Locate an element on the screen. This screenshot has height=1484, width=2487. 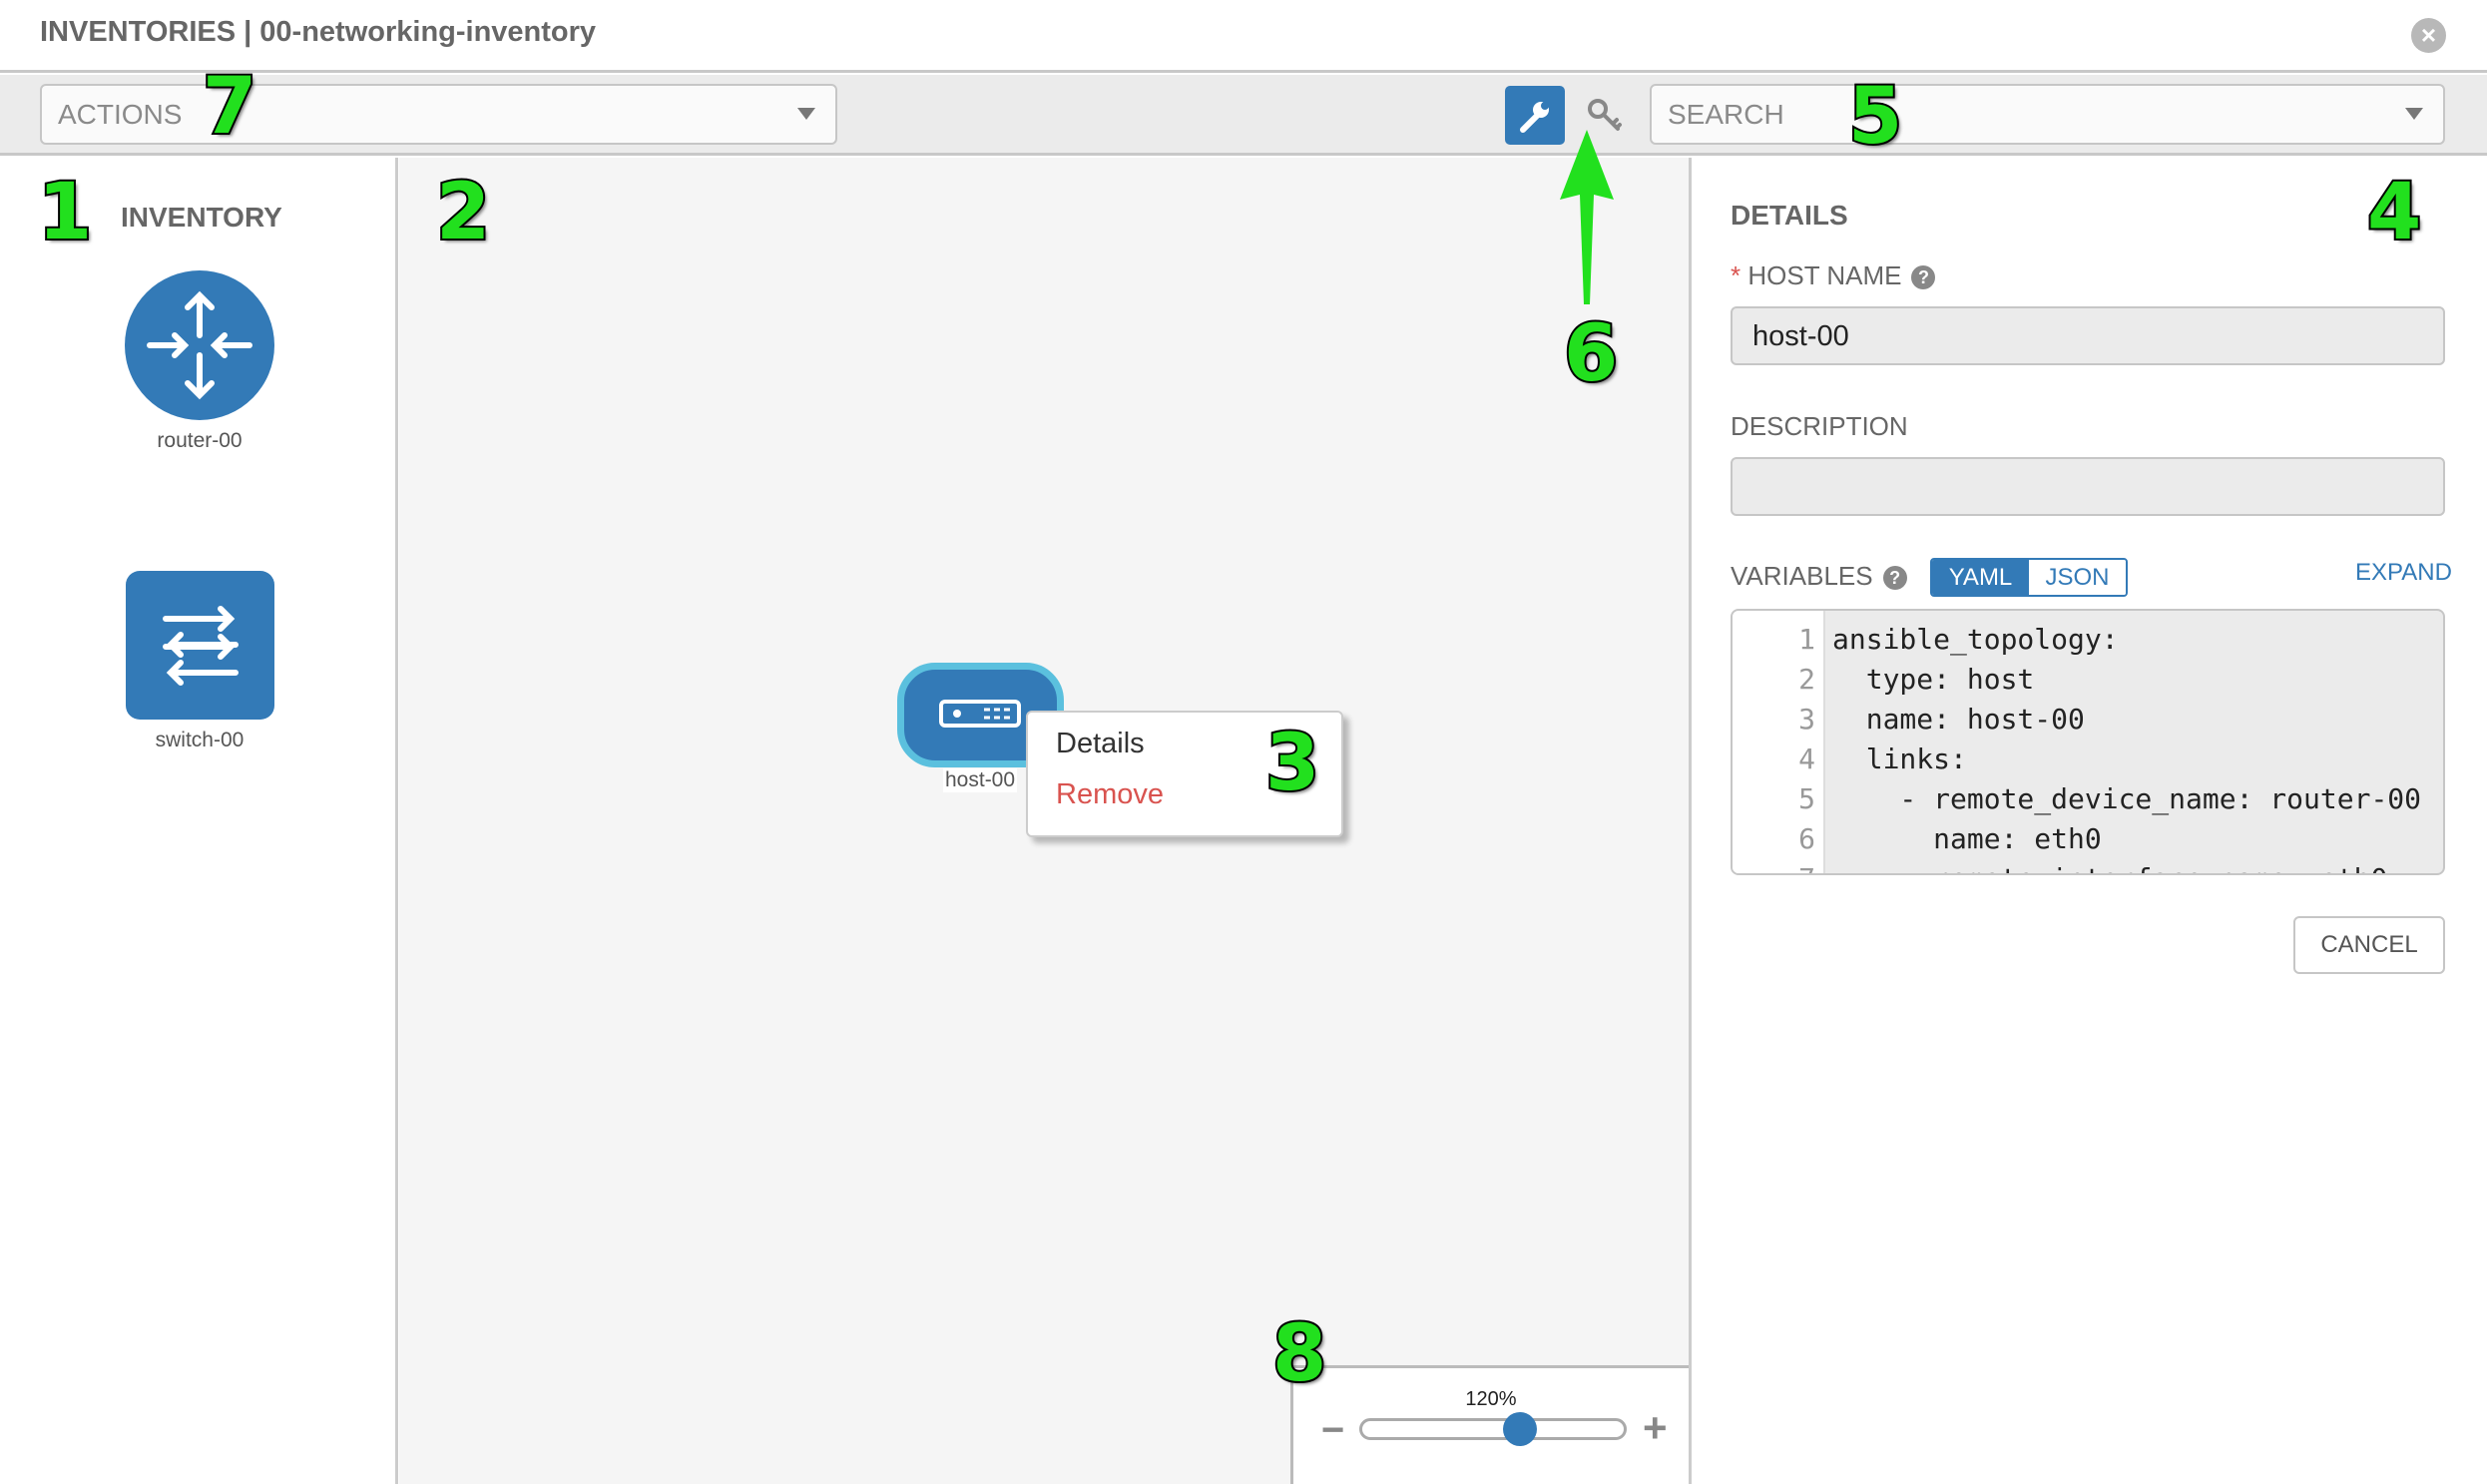
description-input is located at coordinates (2088, 486).